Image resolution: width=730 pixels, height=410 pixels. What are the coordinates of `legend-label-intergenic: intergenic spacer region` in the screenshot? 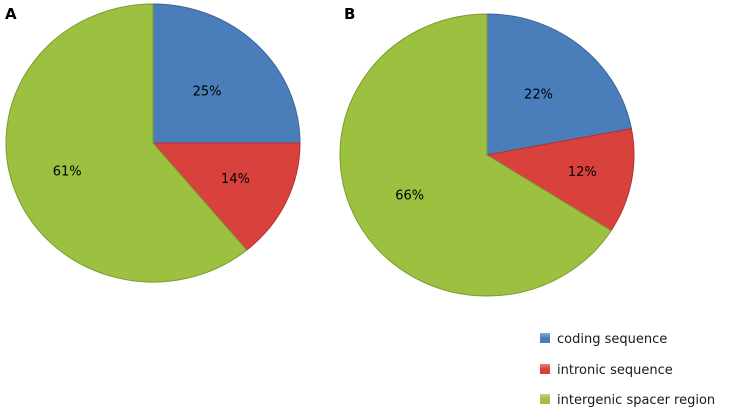 It's located at (636, 400).